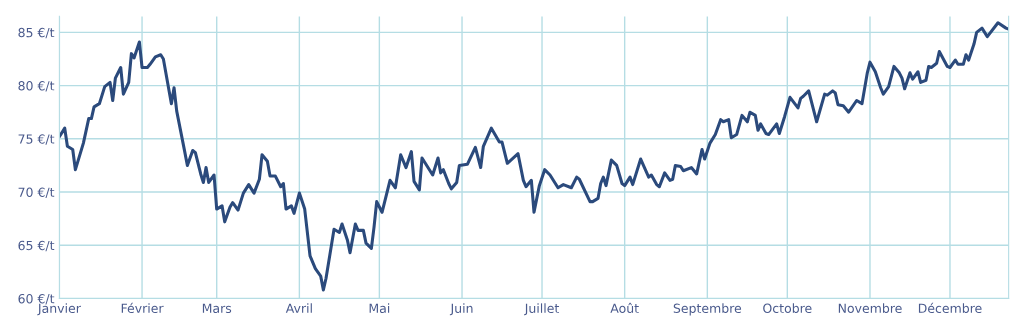 The image size is (1024, 328). What do you see at coordinates (707, 309) in the screenshot?
I see `x-tick-label: Septembre` at bounding box center [707, 309].